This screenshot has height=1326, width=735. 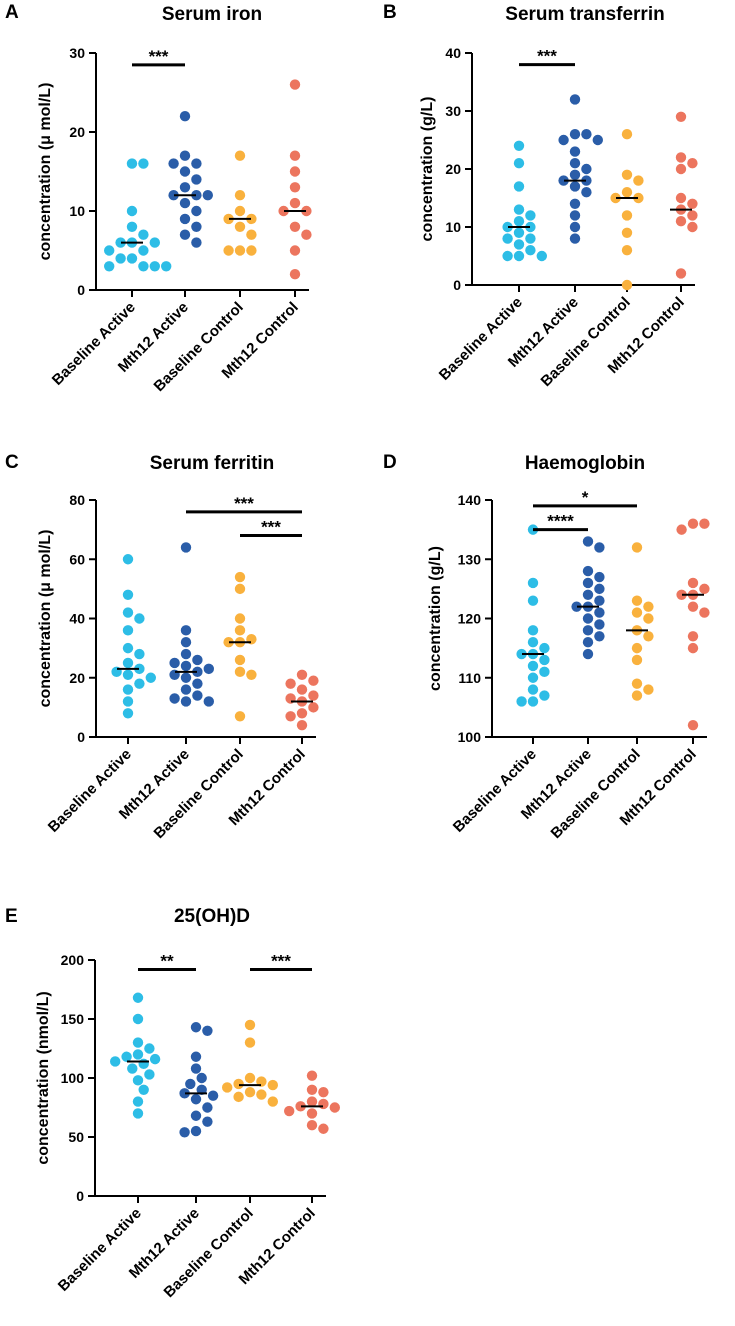 I want to click on panel-letter: B, so click(x=390, y=12).